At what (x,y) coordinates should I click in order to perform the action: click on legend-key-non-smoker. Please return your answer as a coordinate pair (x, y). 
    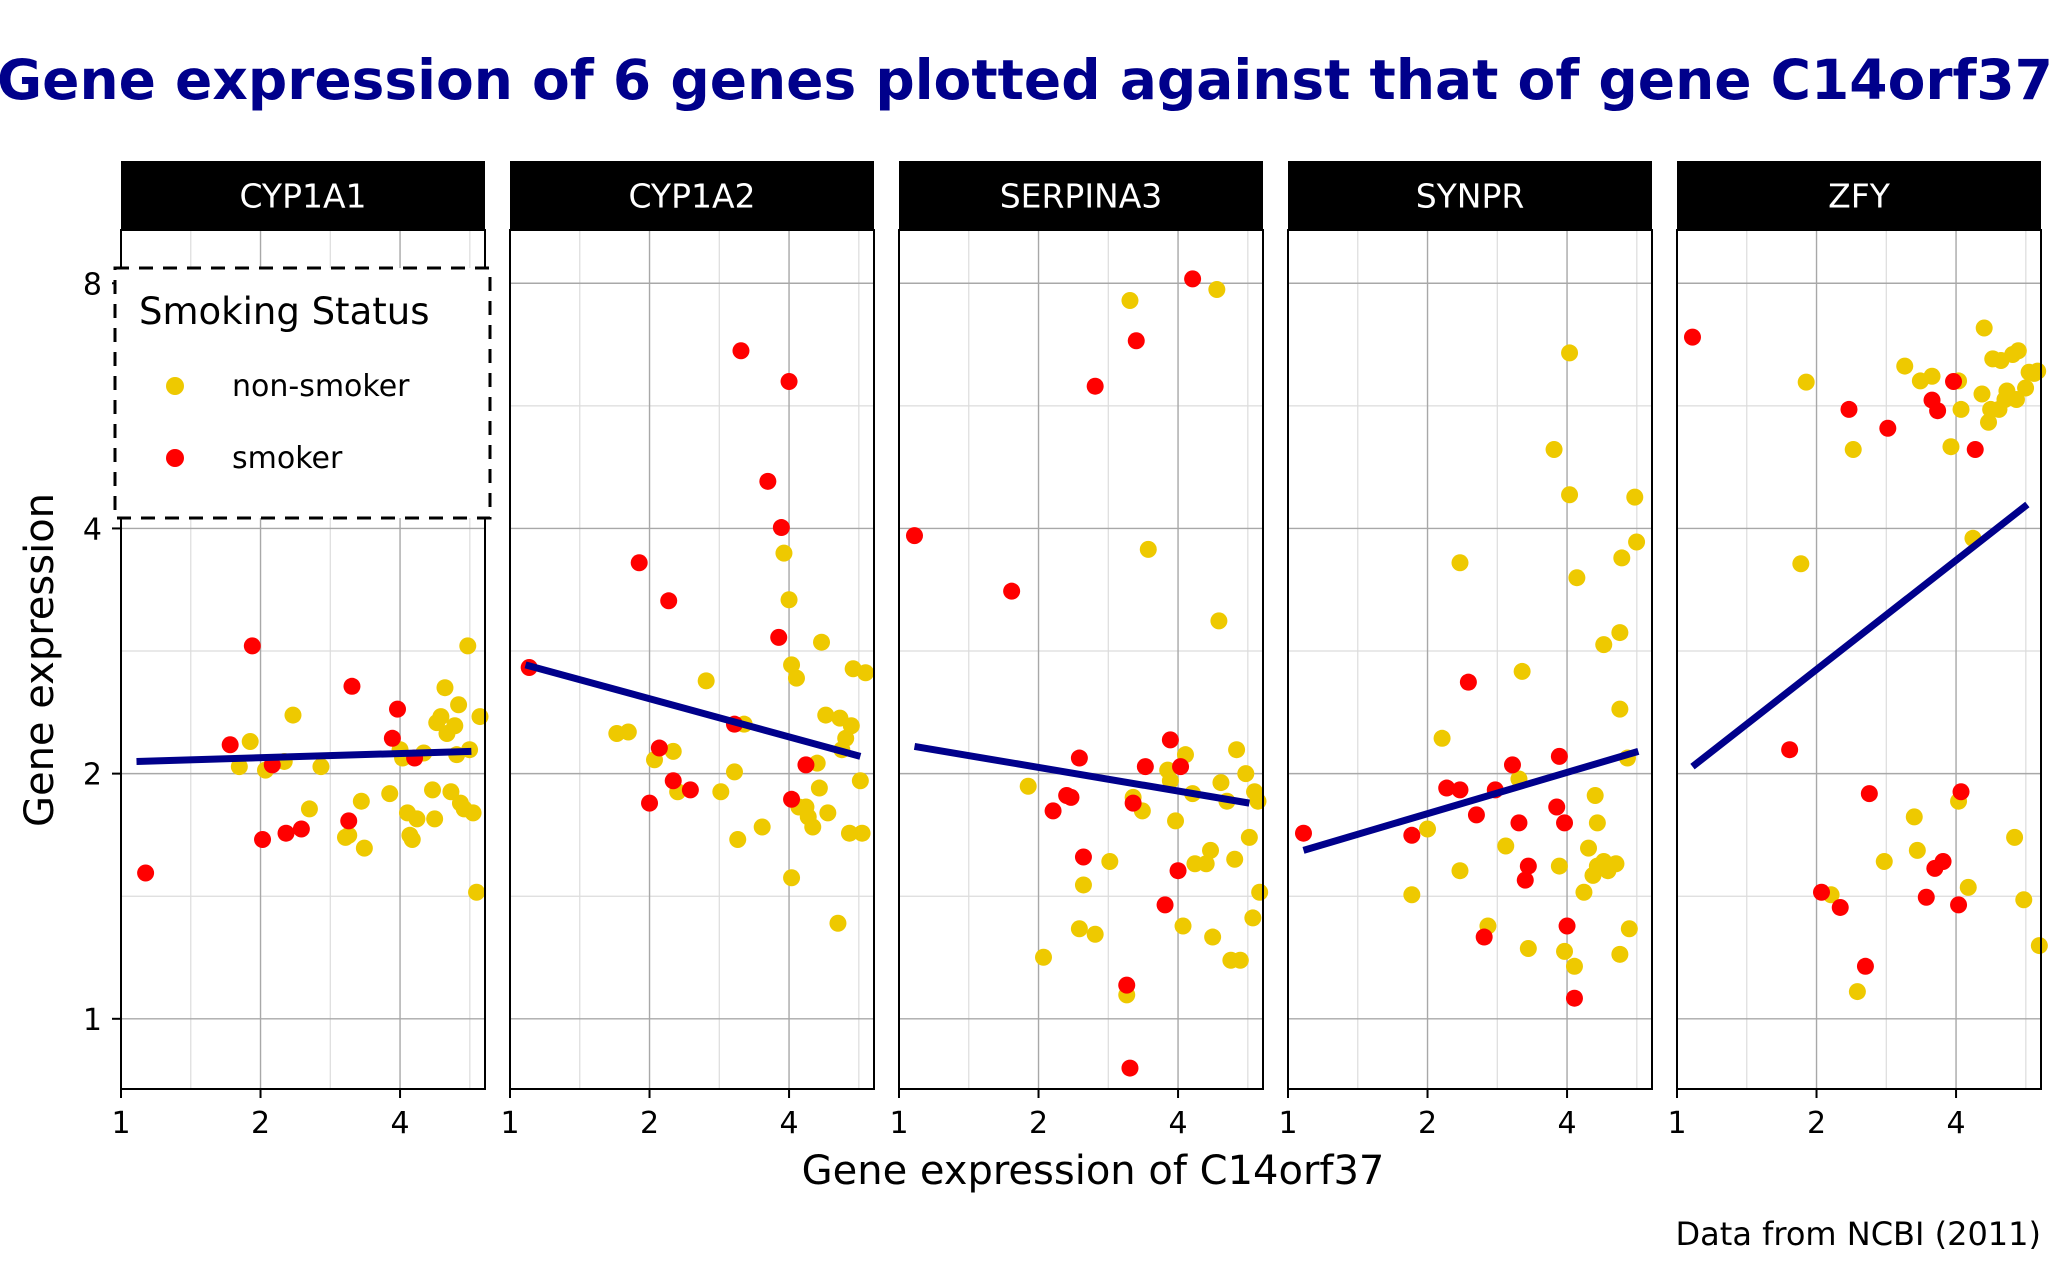
    Looking at the image, I should click on (175, 386).